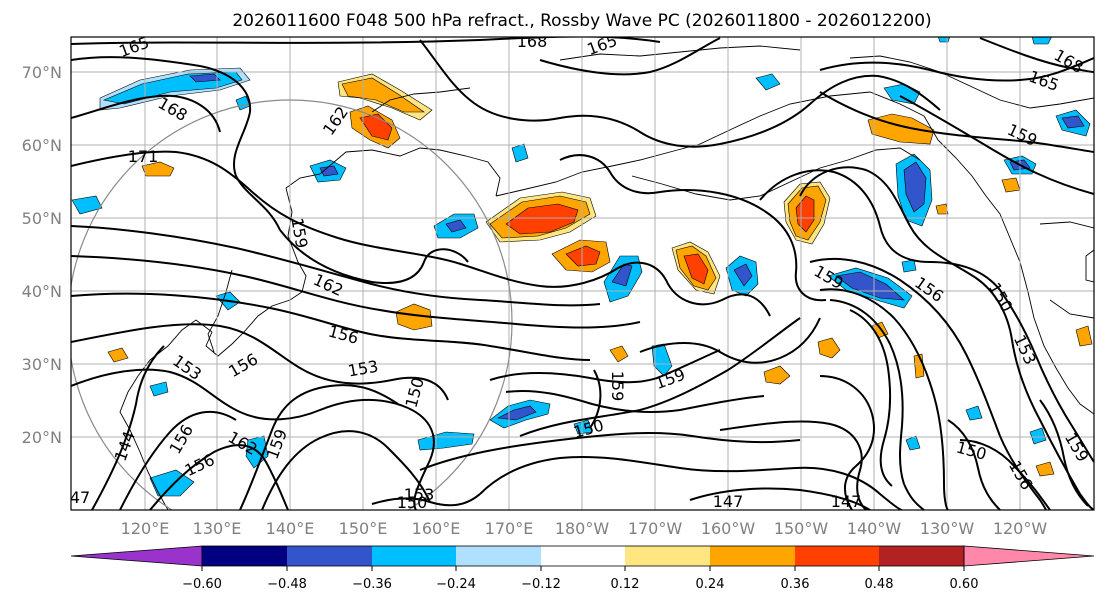 The height and width of the screenshot is (604, 1105). What do you see at coordinates (625, 584) in the screenshot?
I see `colorbar-tick-label: 0.12` at bounding box center [625, 584].